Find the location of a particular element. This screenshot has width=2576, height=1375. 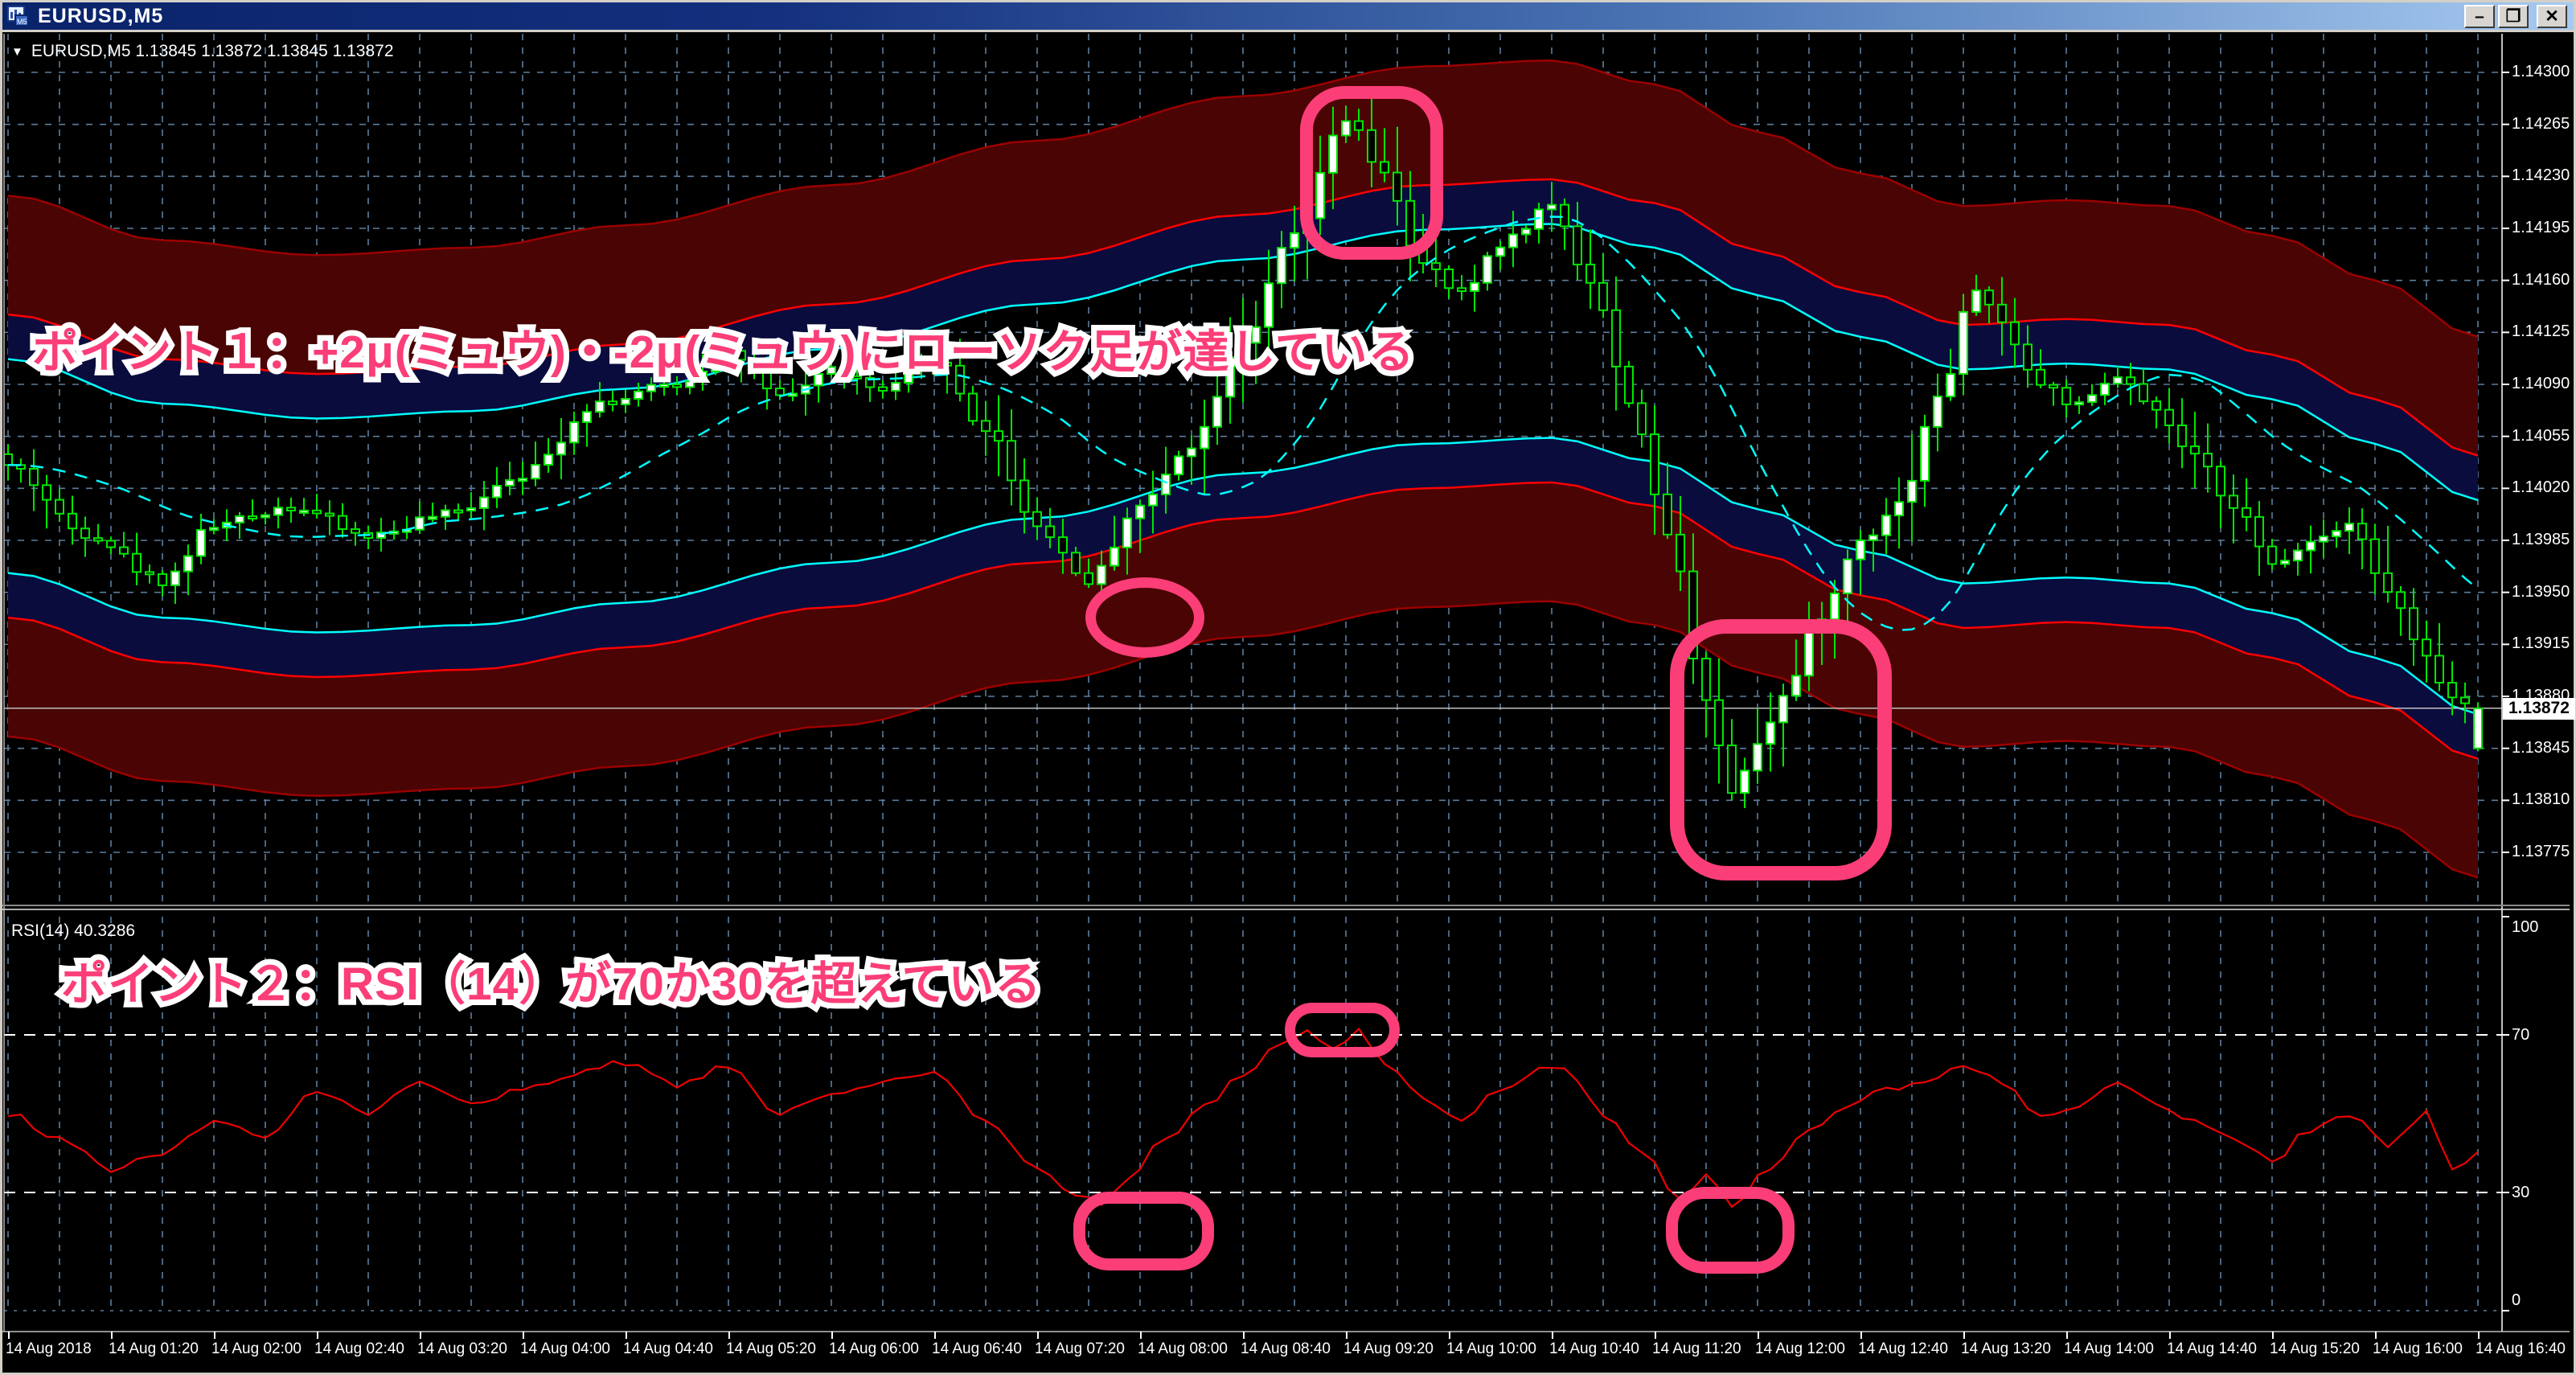

price-axis-label: 1.14090 is located at coordinates (2541, 383).